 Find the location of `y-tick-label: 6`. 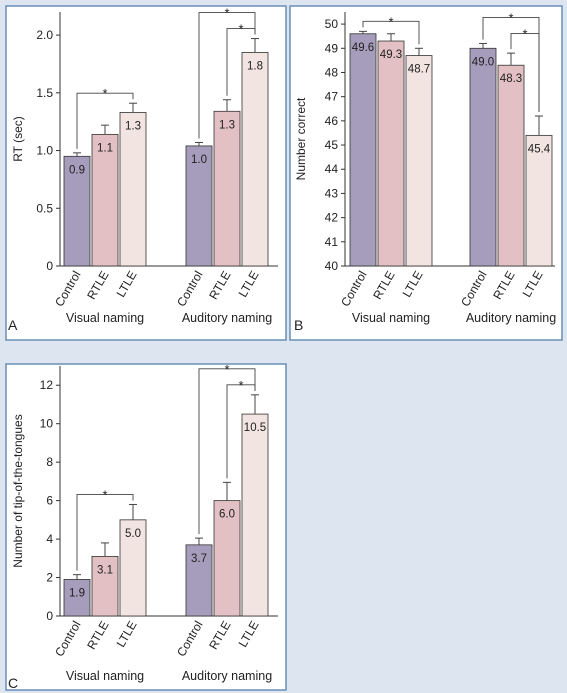

y-tick-label: 6 is located at coordinates (49, 501).